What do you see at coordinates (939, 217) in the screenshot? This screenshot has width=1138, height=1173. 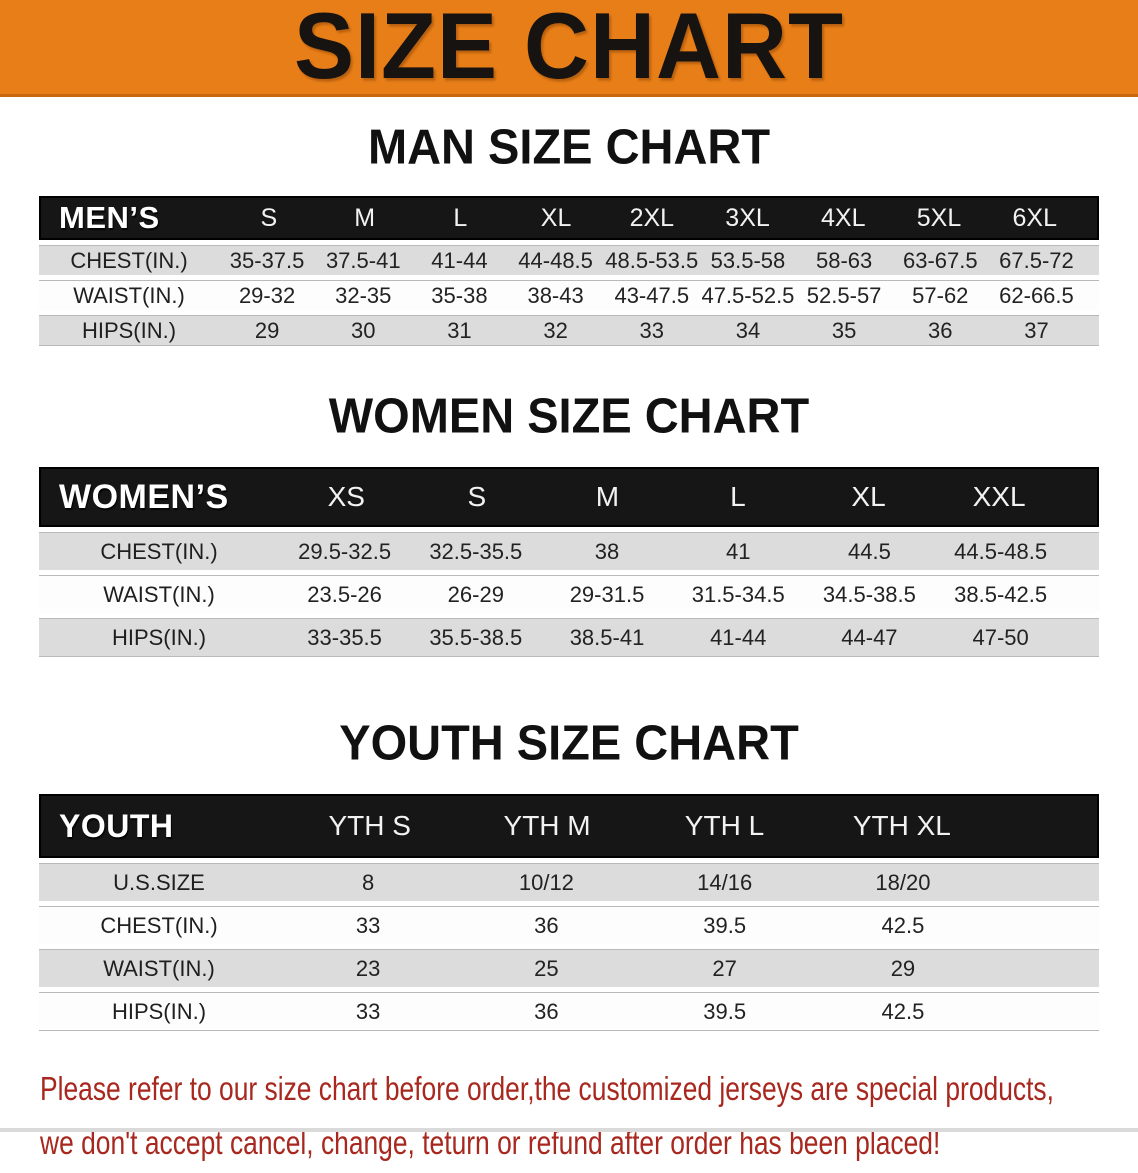 I see `column-header: 5XL` at bounding box center [939, 217].